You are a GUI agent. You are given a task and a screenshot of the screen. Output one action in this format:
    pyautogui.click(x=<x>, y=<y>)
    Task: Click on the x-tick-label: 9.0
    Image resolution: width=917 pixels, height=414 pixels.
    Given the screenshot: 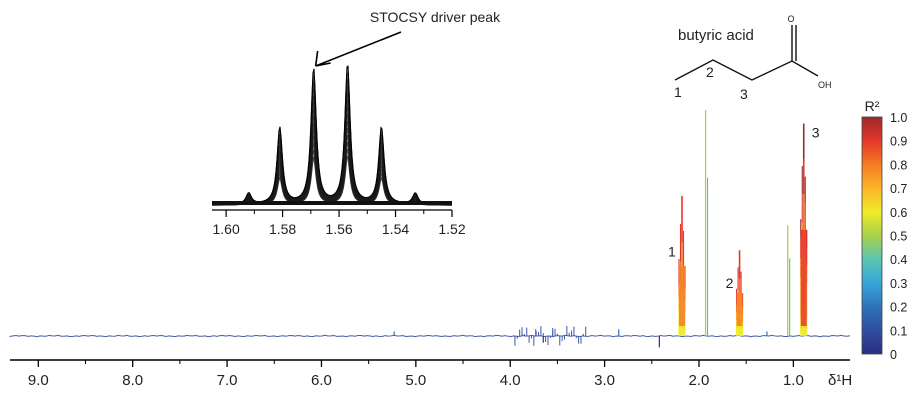 What is the action you would take?
    pyautogui.click(x=38, y=380)
    